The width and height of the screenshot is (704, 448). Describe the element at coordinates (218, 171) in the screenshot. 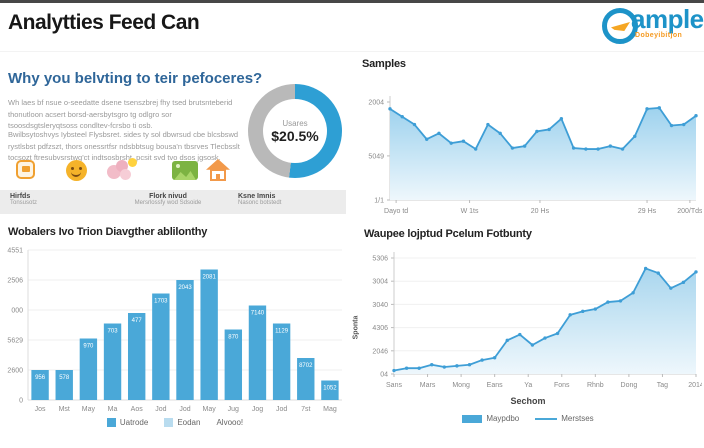

I see `home-icon` at that location.